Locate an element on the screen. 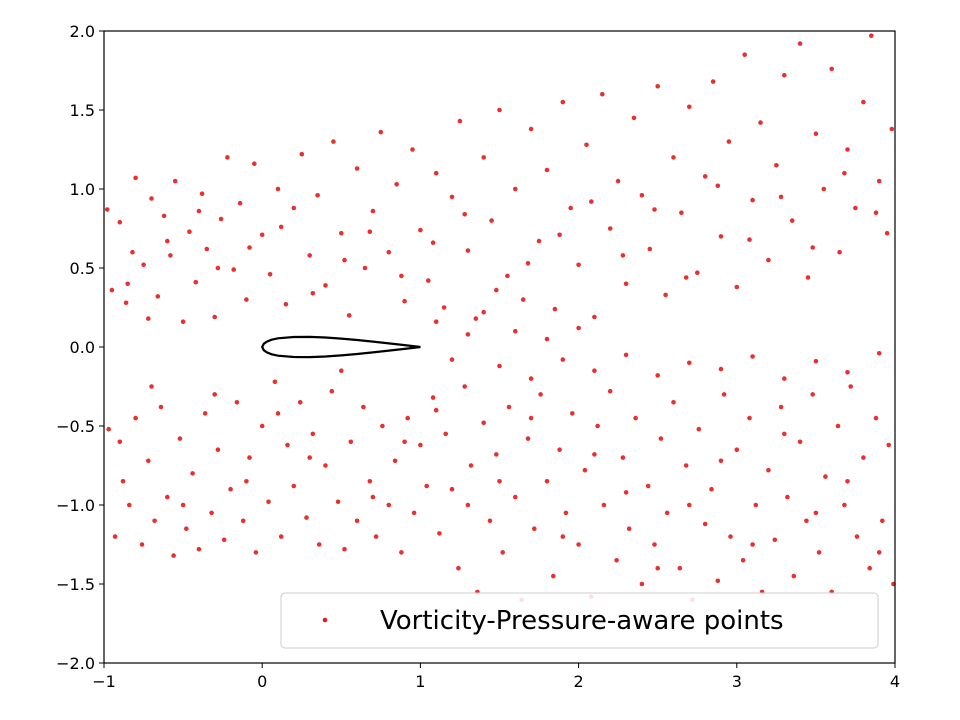  y-axis: −2.0 −1.5 −1.0 −0.5 0.0 0.5 1.0 1.5 2.0 is located at coordinates (80, 347).